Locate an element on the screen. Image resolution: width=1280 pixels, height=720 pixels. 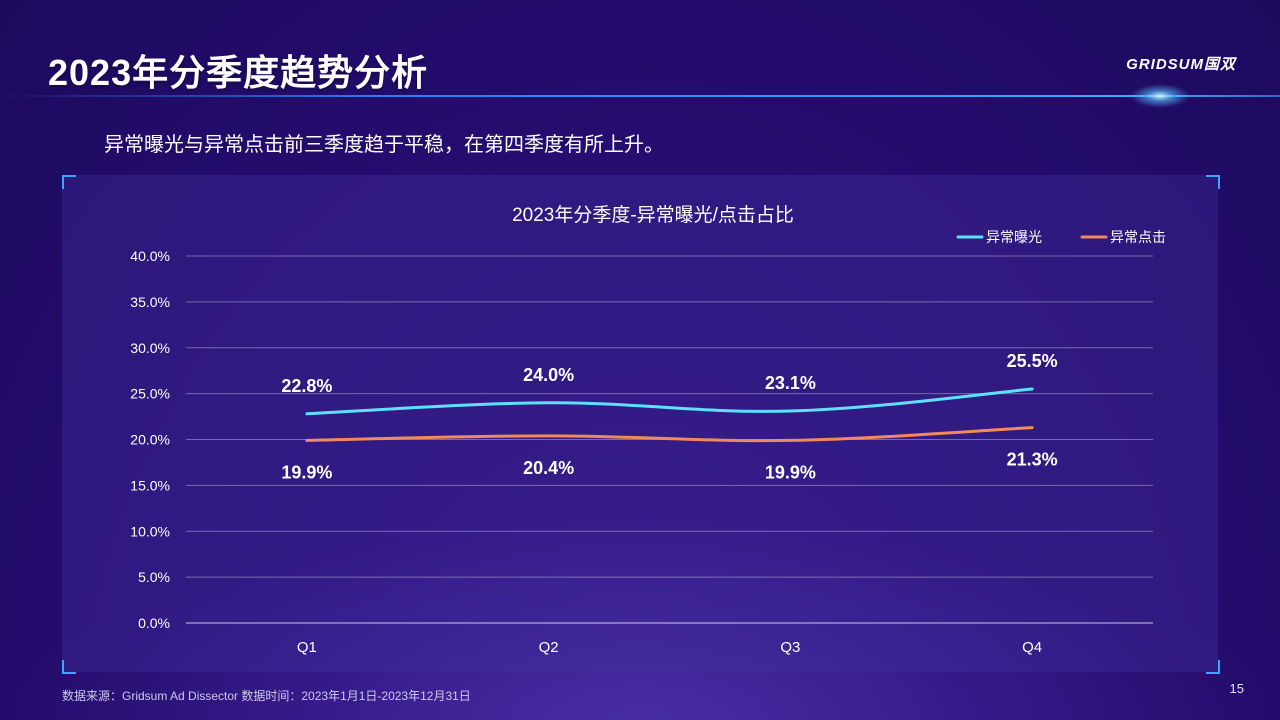
x-tick-label: Q4 is located at coordinates (1032, 647).